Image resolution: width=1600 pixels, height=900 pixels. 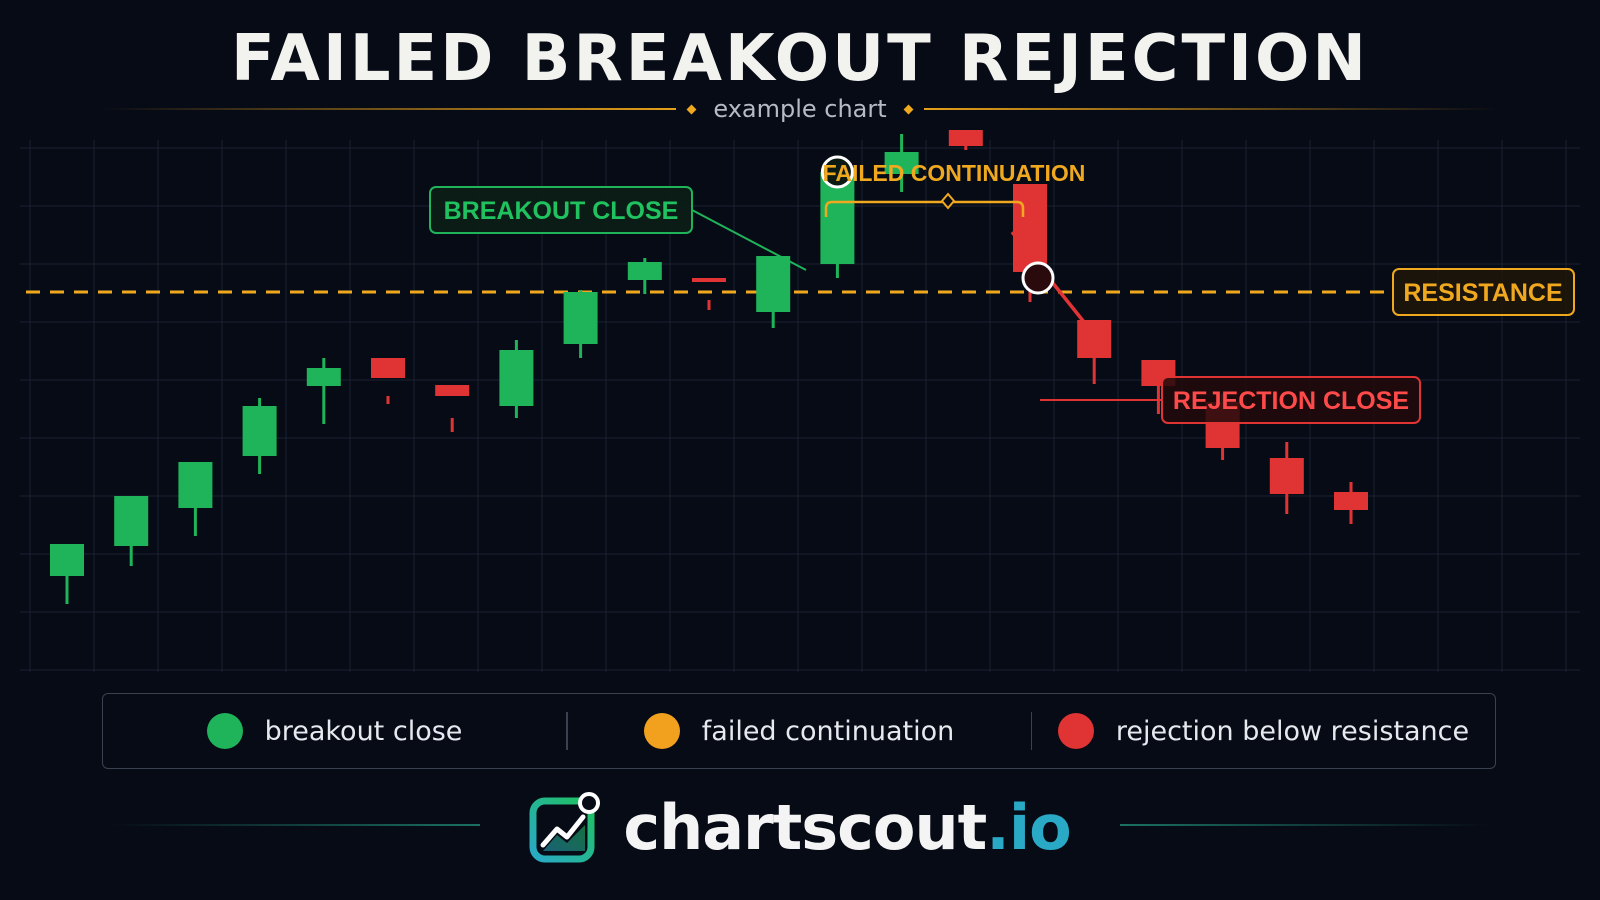 I want to click on chart-subtitle: example chart, so click(x=800, y=109).